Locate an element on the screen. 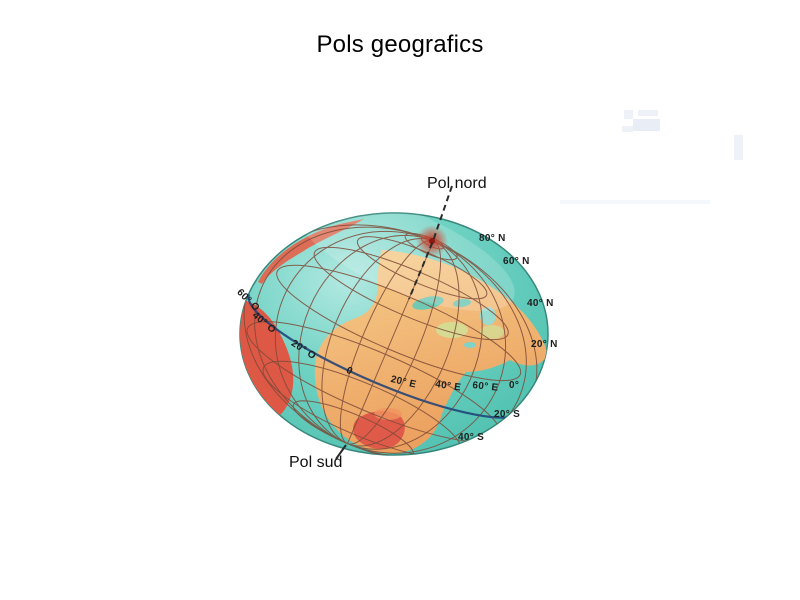  latitude-label-60n: 60° N is located at coordinates (516, 261).